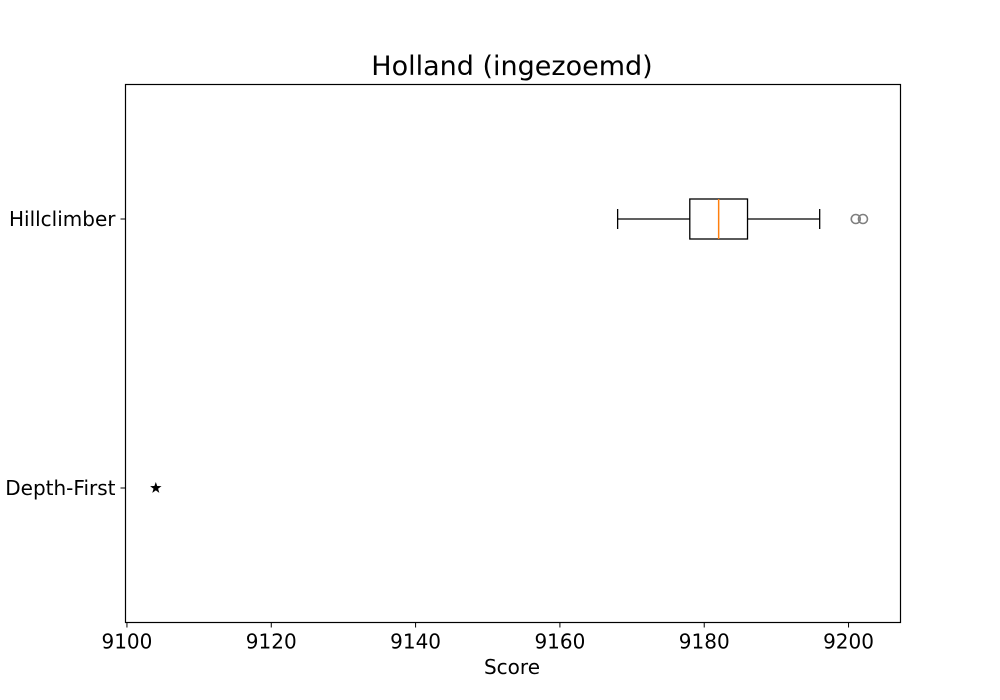  What do you see at coordinates (487, 638) in the screenshot?
I see `x-axis: 9100 9120 9140 9160 9180 9200` at bounding box center [487, 638].